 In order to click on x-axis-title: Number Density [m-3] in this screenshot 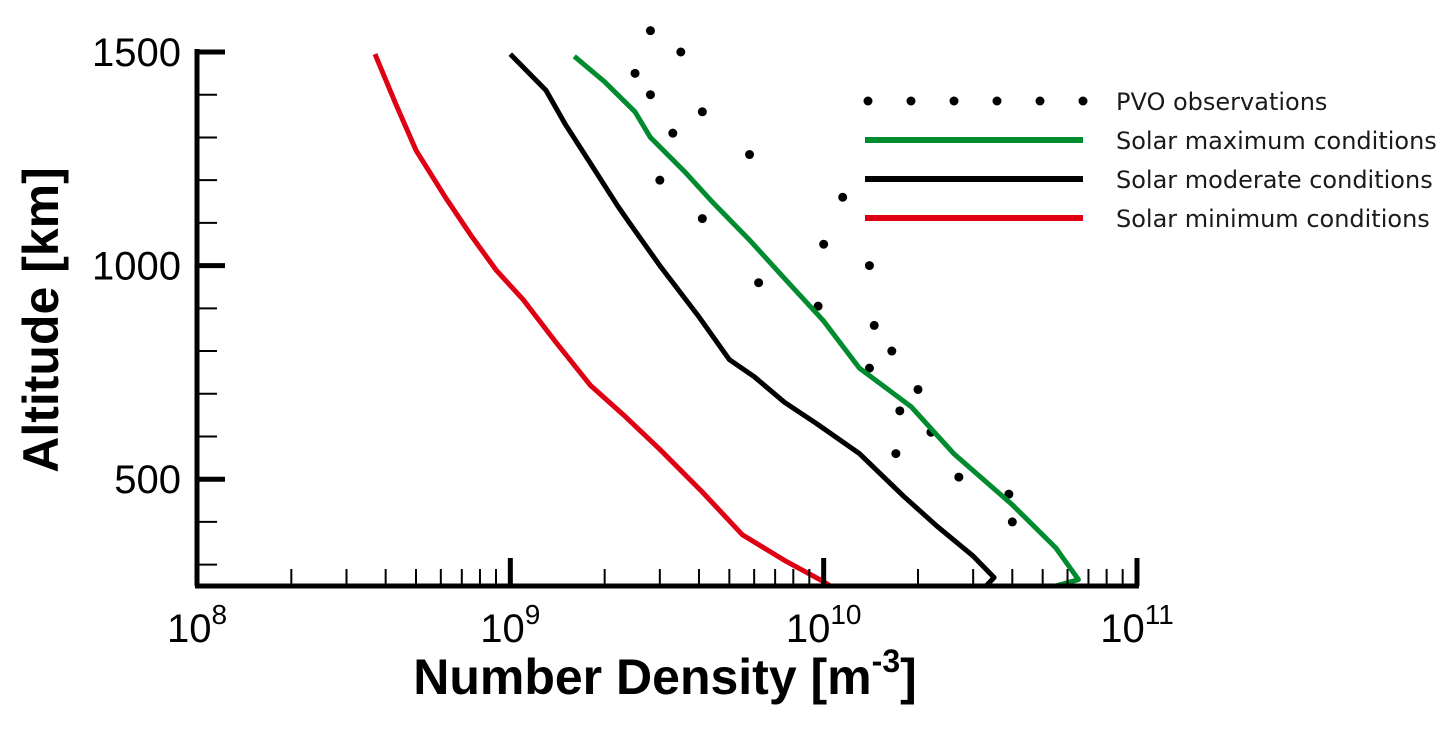, I will do `click(665, 674)`.